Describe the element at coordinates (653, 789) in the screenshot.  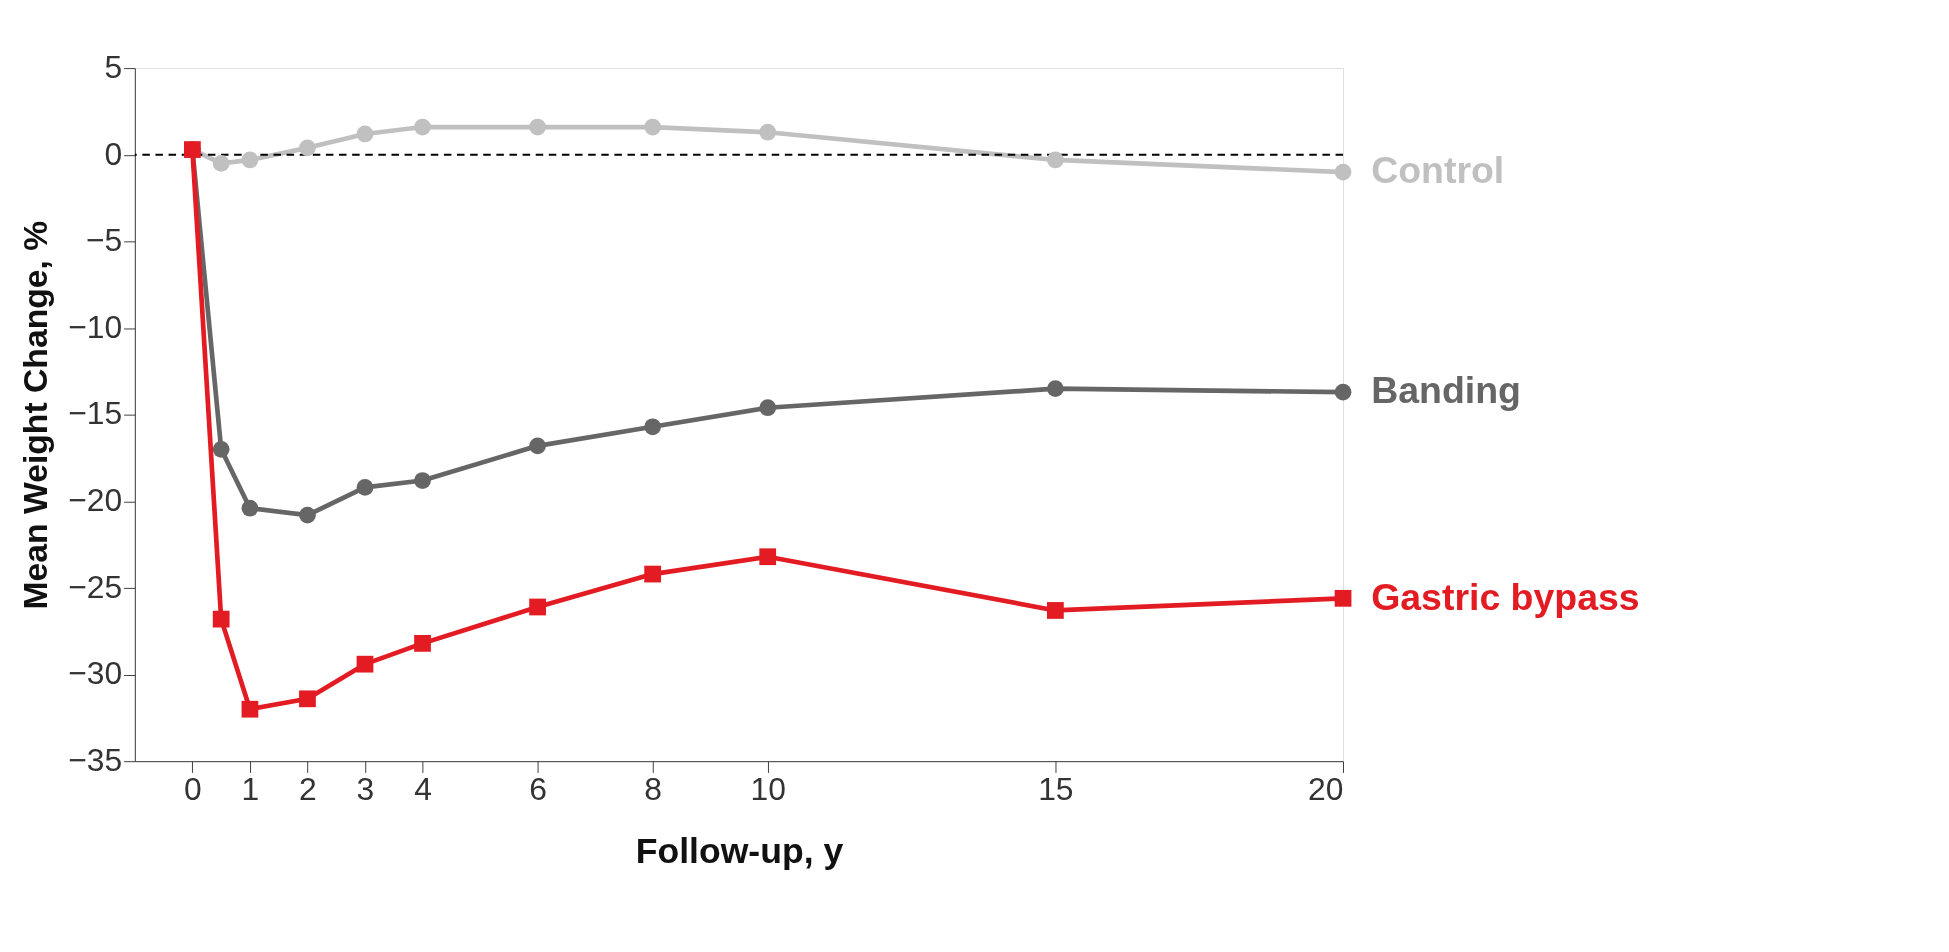
I see `x-tick-label: 8` at that location.